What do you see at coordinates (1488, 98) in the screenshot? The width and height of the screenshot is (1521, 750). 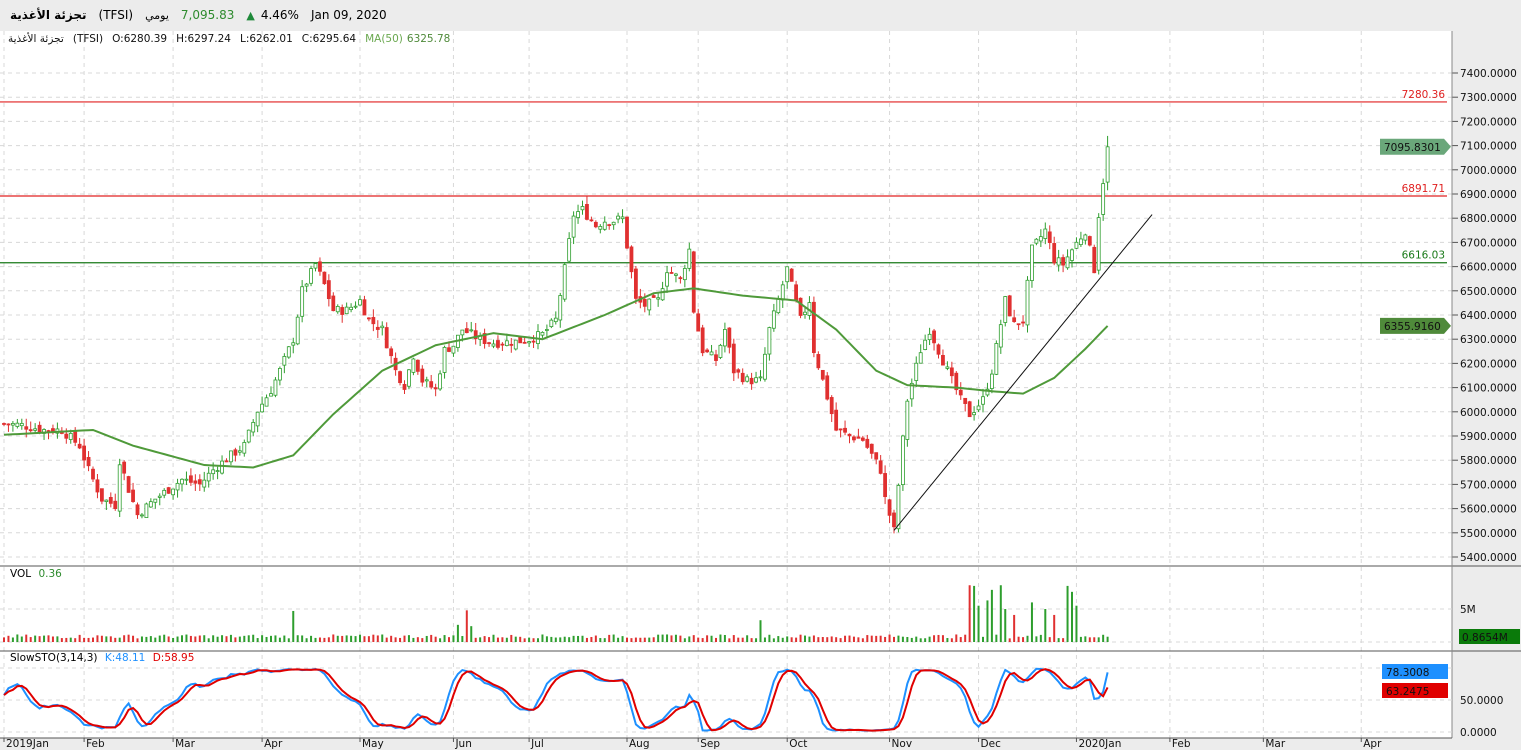 I see `price-tick-label: 7300.0000` at bounding box center [1488, 98].